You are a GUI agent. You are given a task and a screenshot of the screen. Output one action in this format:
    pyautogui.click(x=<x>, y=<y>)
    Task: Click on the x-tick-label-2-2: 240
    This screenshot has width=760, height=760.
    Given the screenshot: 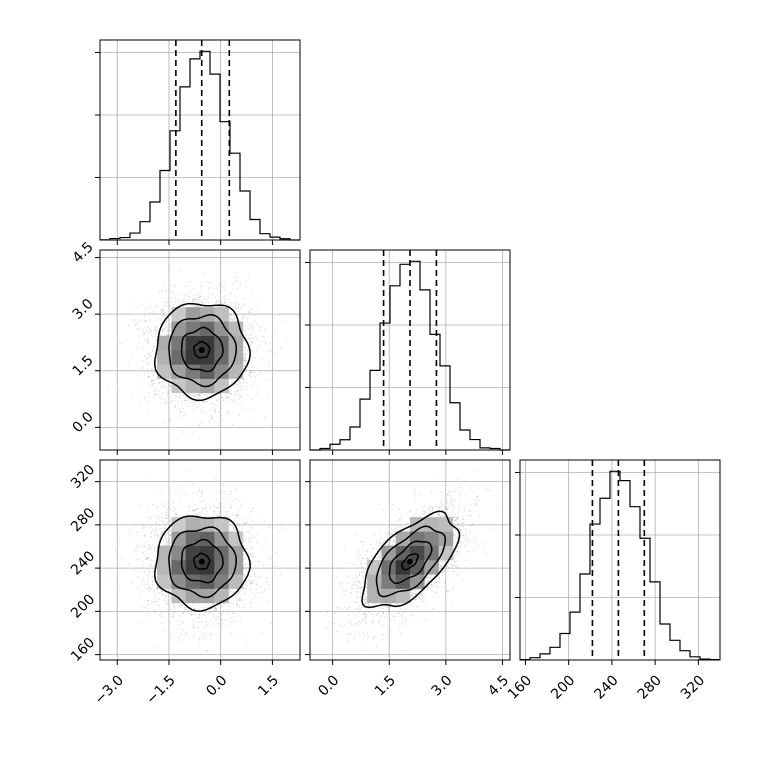 What is the action you would take?
    pyautogui.click(x=606, y=687)
    